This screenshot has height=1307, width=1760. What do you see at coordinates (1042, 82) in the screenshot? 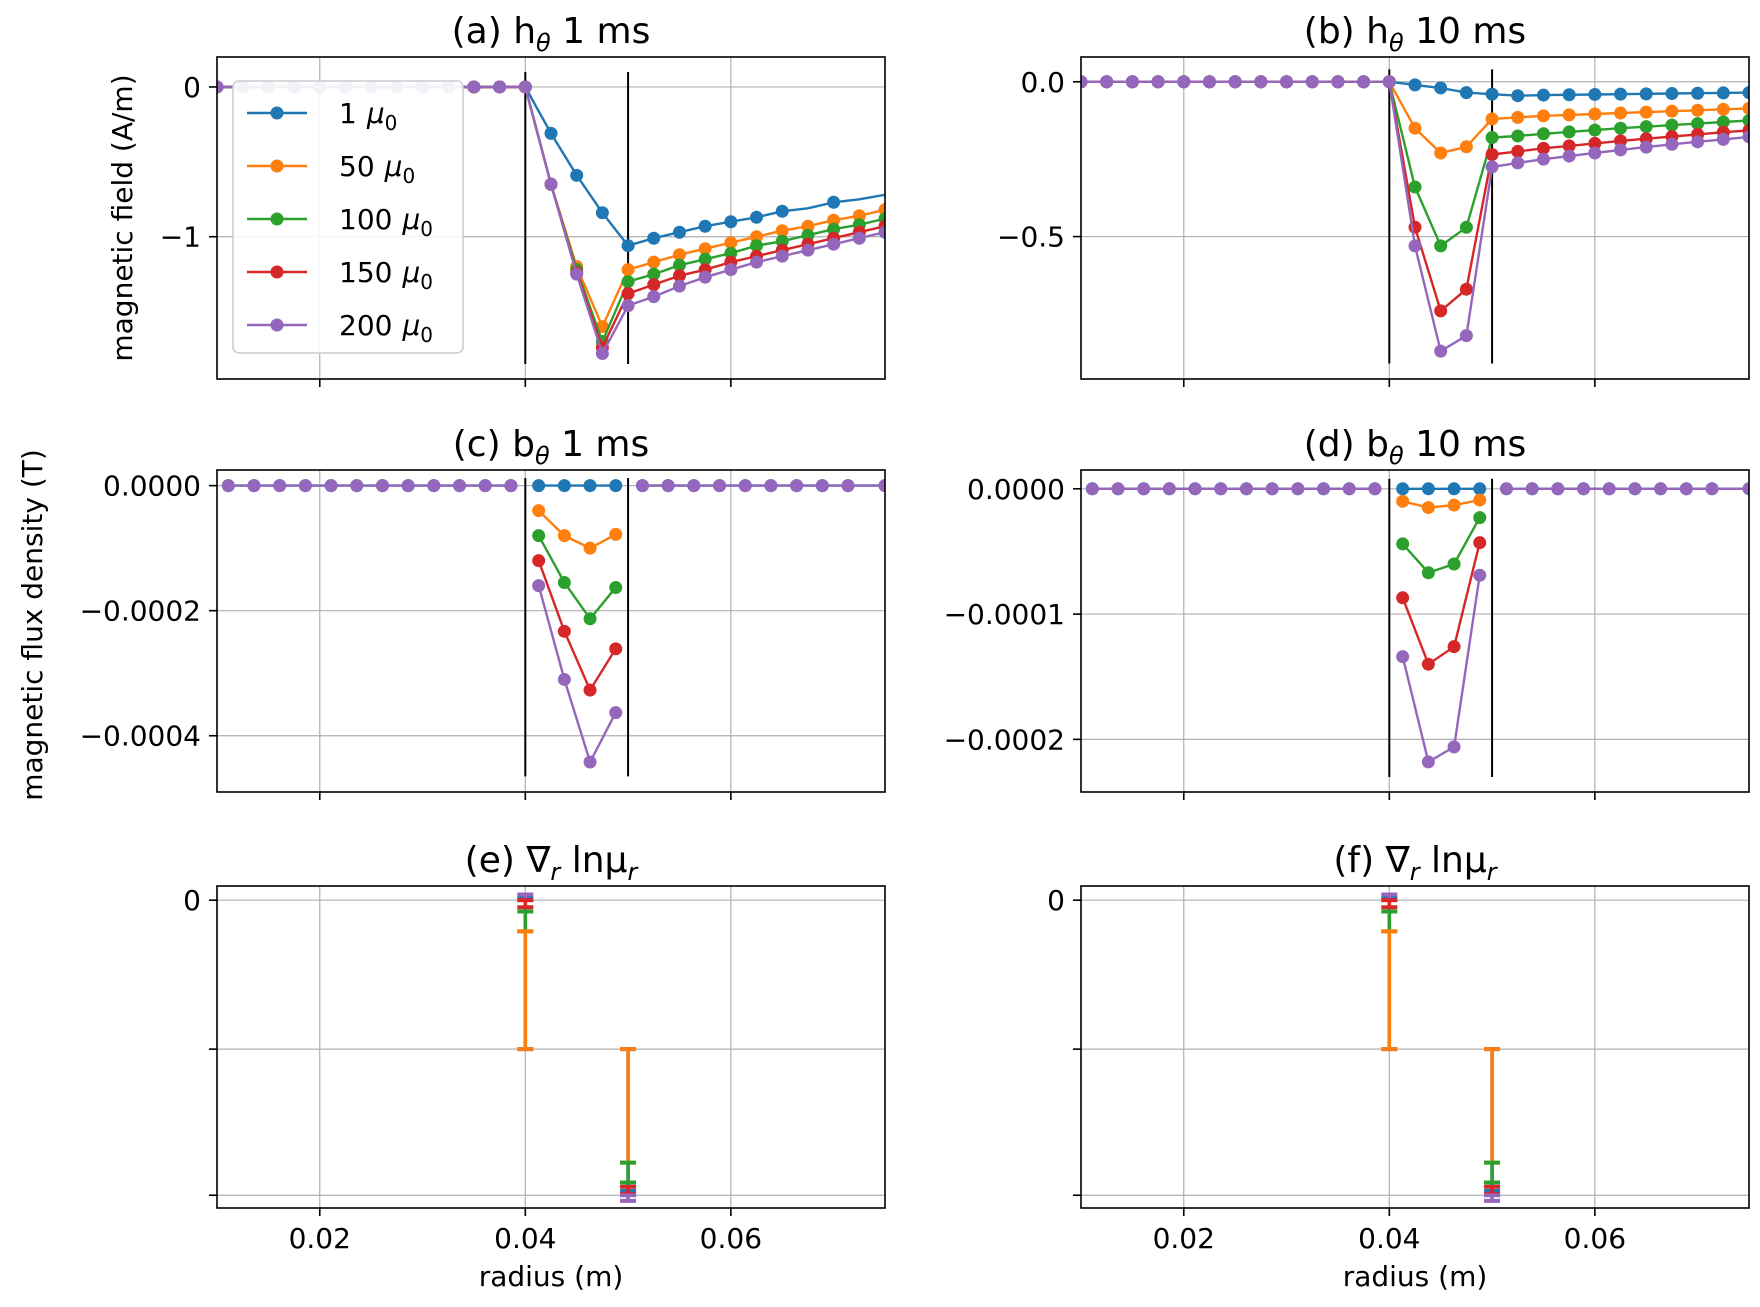
I see `yticklabel-b-0: 0.0` at bounding box center [1042, 82].